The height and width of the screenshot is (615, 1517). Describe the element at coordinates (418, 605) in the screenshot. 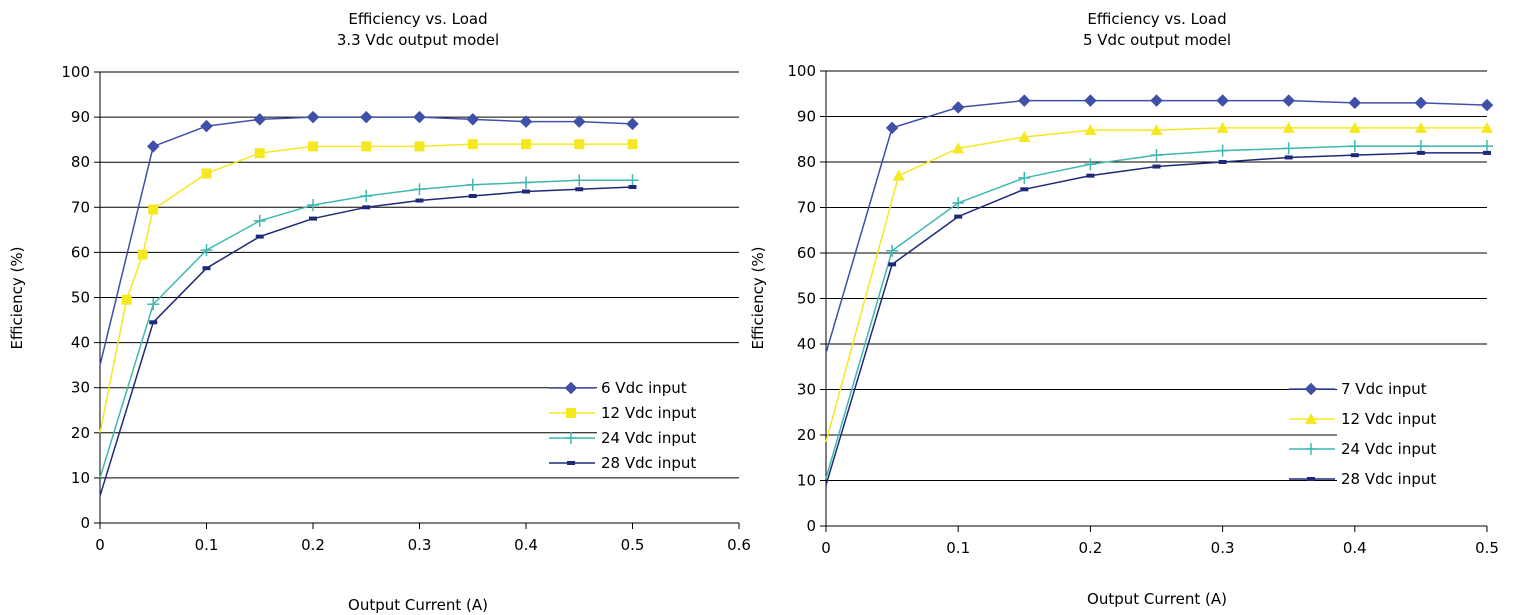

I see `chart-left-xlabel: Output Current (A)` at that location.